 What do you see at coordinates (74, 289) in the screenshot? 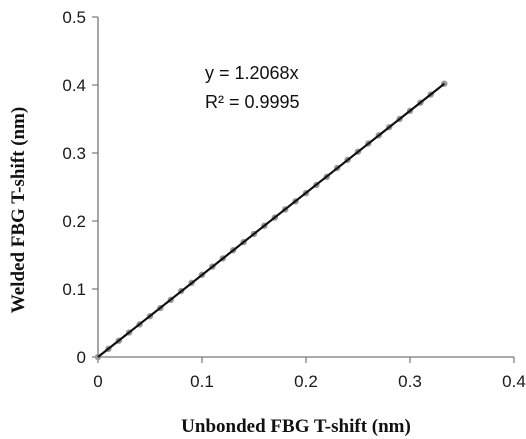
I see `y-tick-label: 0.1` at bounding box center [74, 289].